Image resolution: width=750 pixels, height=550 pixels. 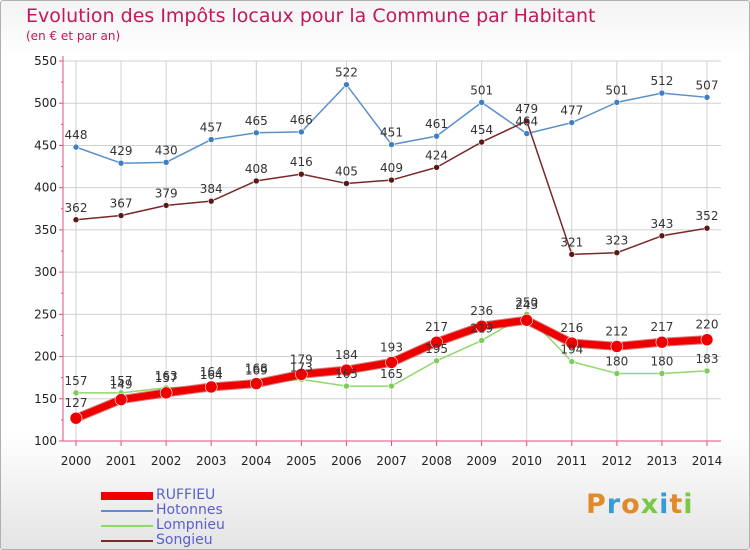 I want to click on logo-letter: i, so click(x=688, y=504).